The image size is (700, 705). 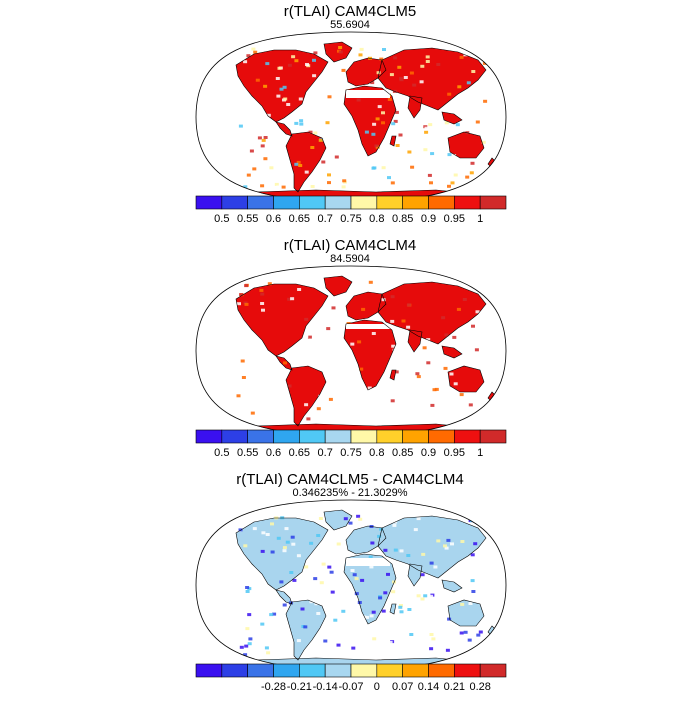 I want to click on panel-title: r(TLAI) CAM4CLM5, so click(x=350, y=11).